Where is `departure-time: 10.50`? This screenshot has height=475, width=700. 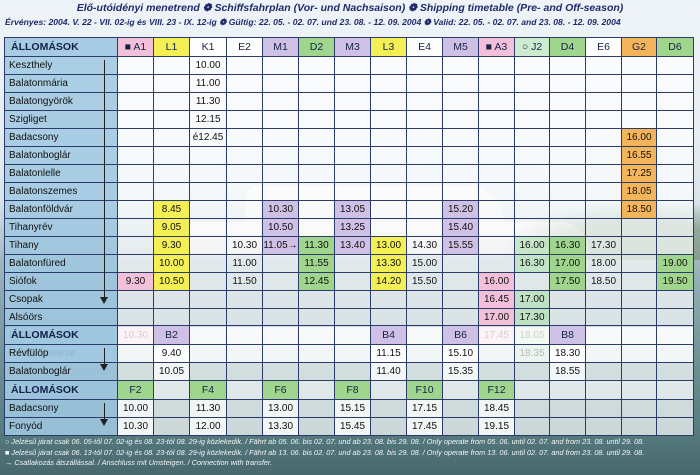
departure-time: 10.50 is located at coordinates (171, 281).